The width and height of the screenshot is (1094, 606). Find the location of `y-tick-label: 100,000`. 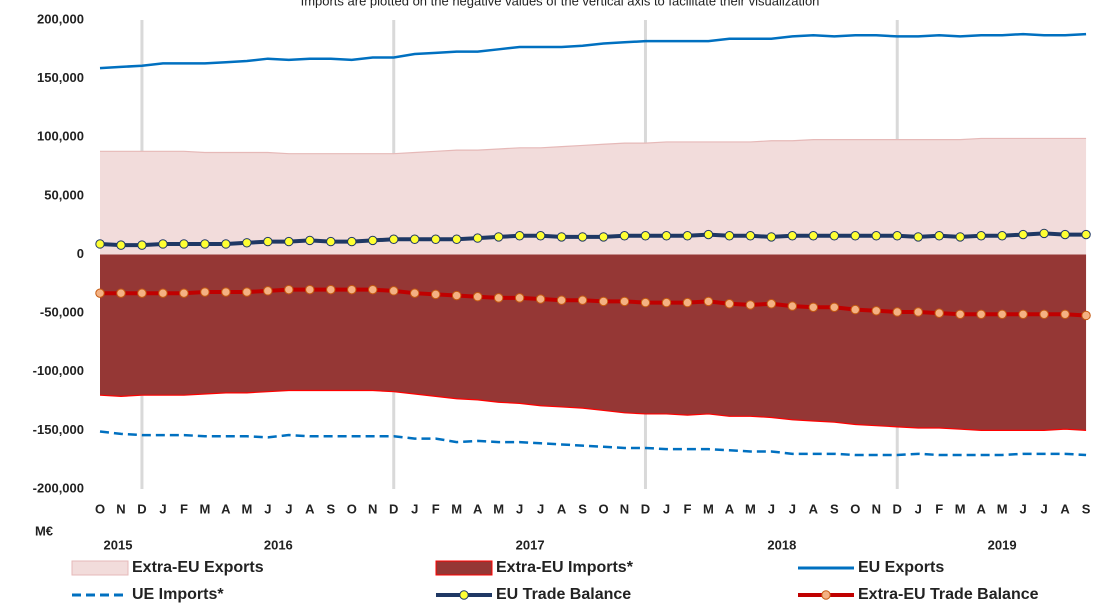

y-tick-label: 100,000 is located at coordinates (60, 136).